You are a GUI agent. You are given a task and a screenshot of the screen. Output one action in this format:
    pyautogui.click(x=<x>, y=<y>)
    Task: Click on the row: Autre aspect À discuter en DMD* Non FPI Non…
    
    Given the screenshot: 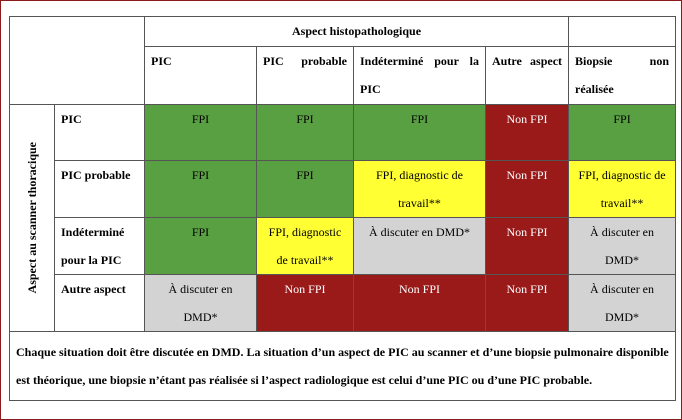 What is the action you would take?
    pyautogui.click(x=343, y=303)
    